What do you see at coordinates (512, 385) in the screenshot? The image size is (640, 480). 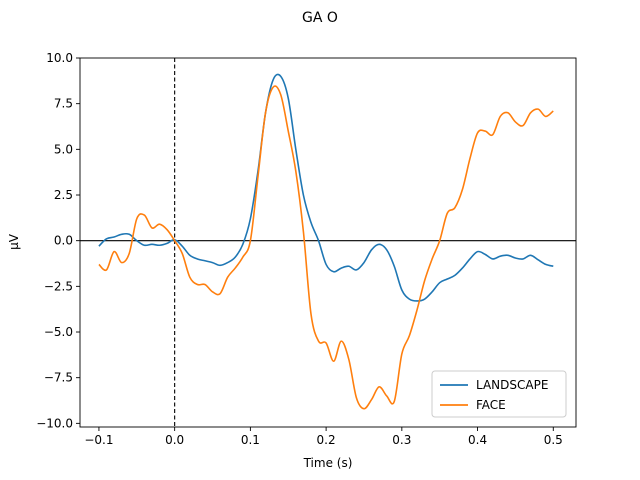 I see `legend-label-landscape: LANDSCAPE` at bounding box center [512, 385].